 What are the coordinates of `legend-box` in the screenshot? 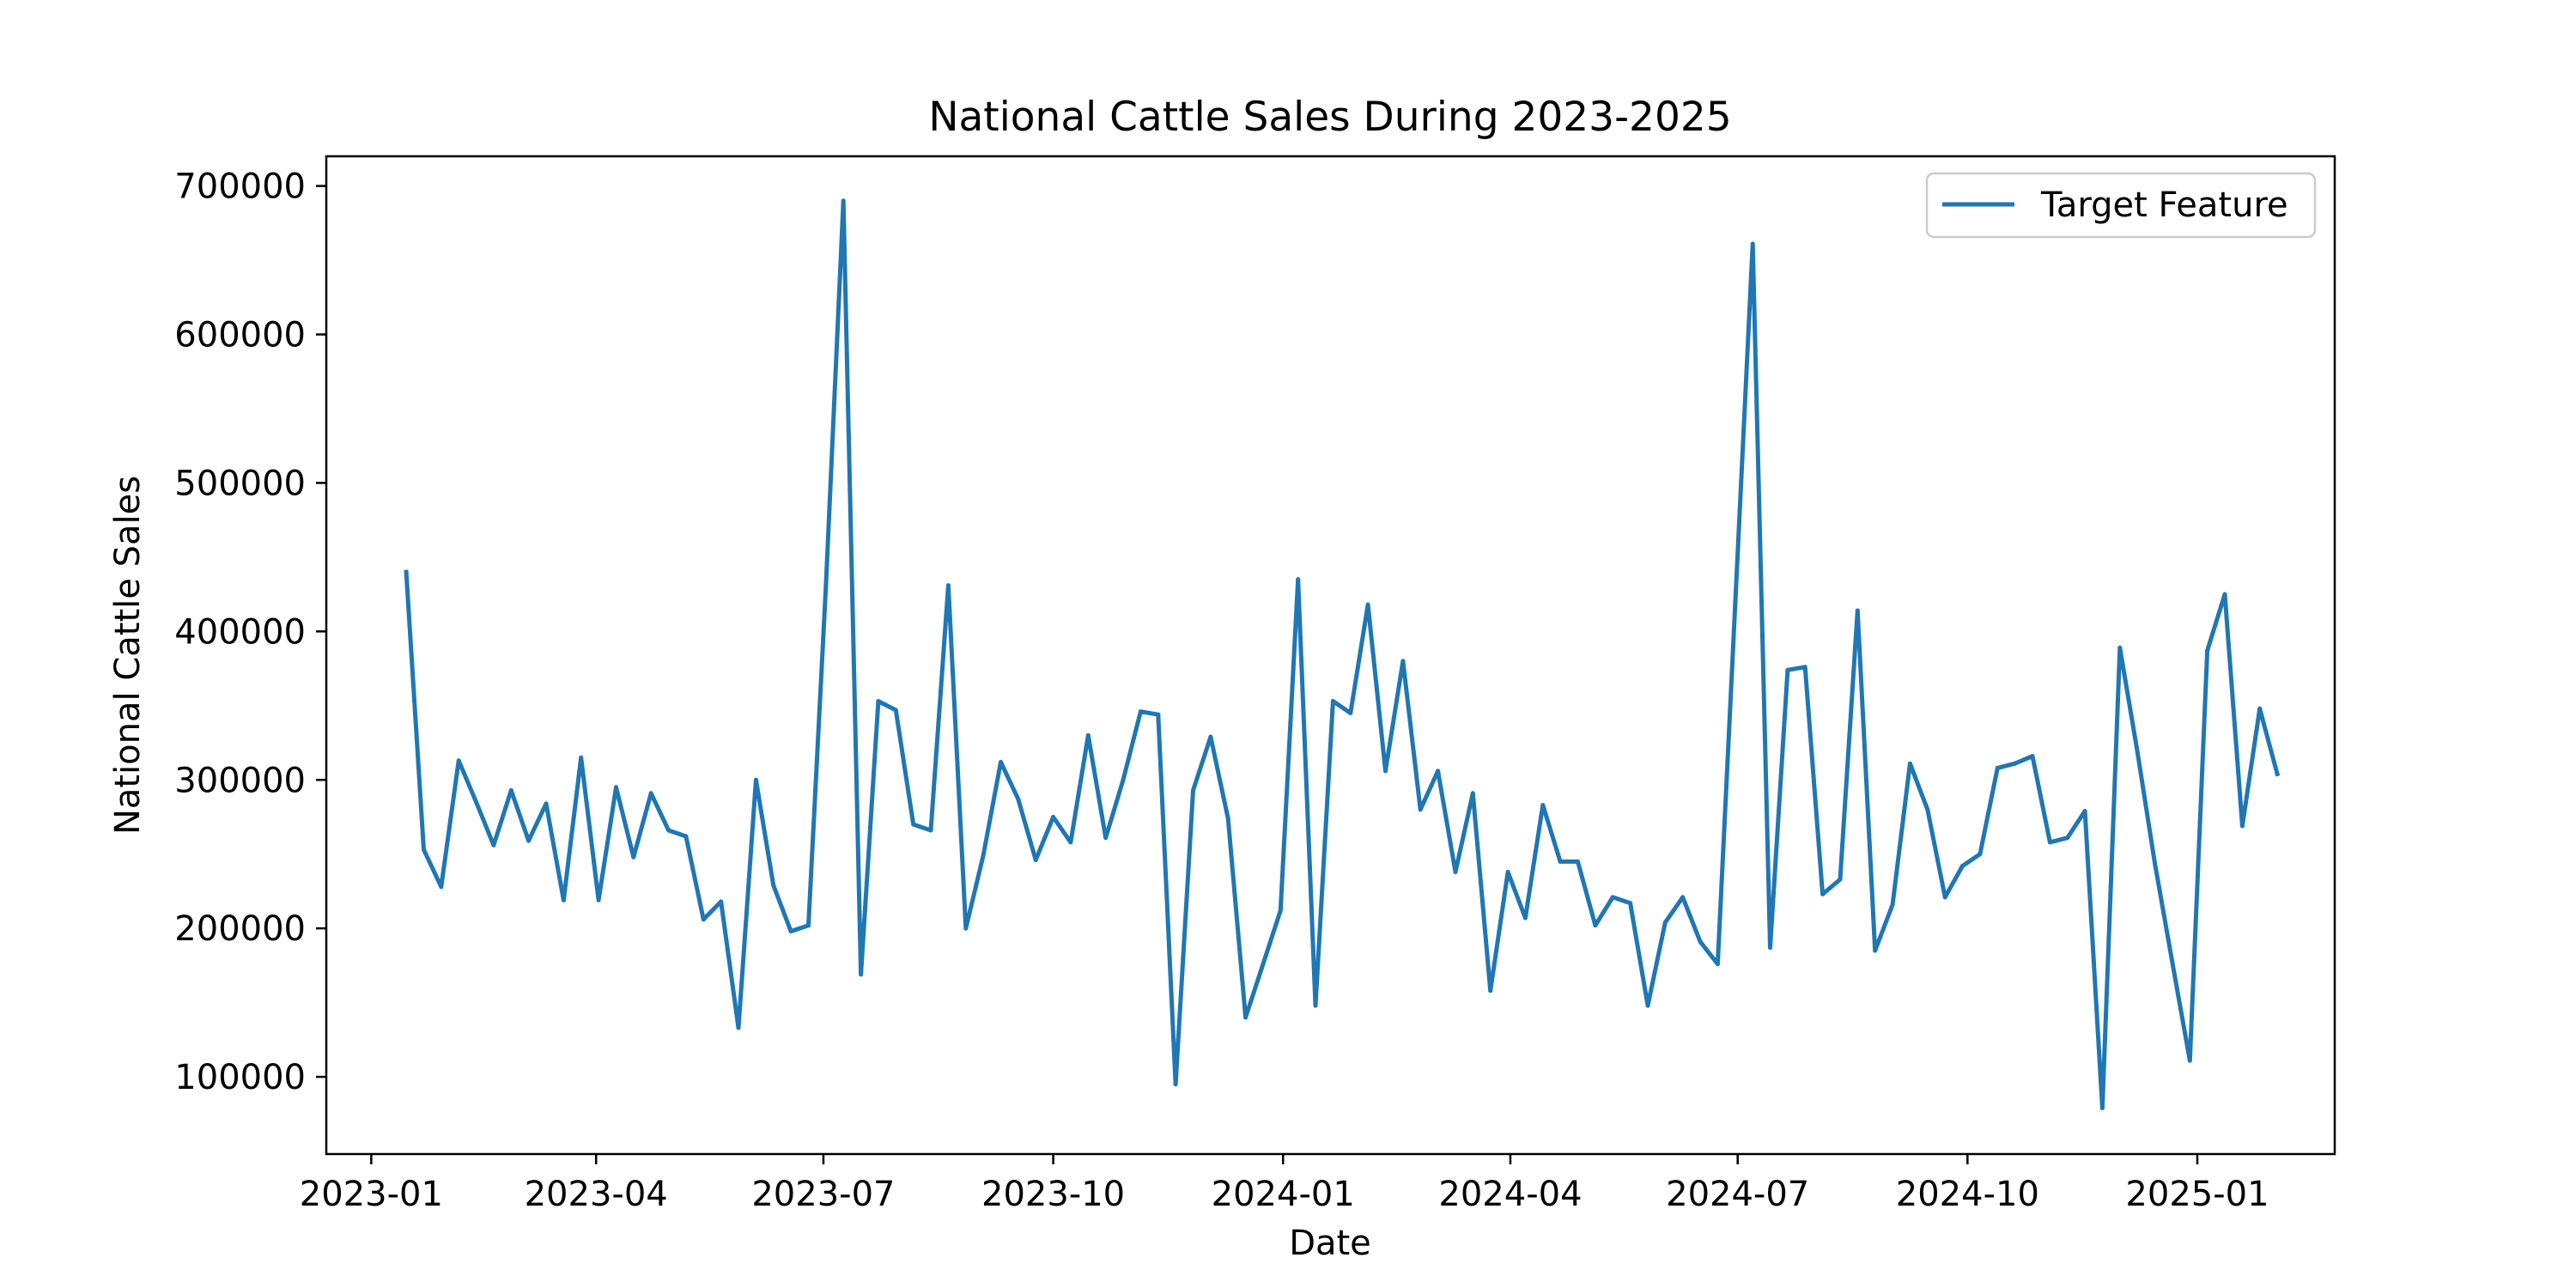 It's located at (2121, 206).